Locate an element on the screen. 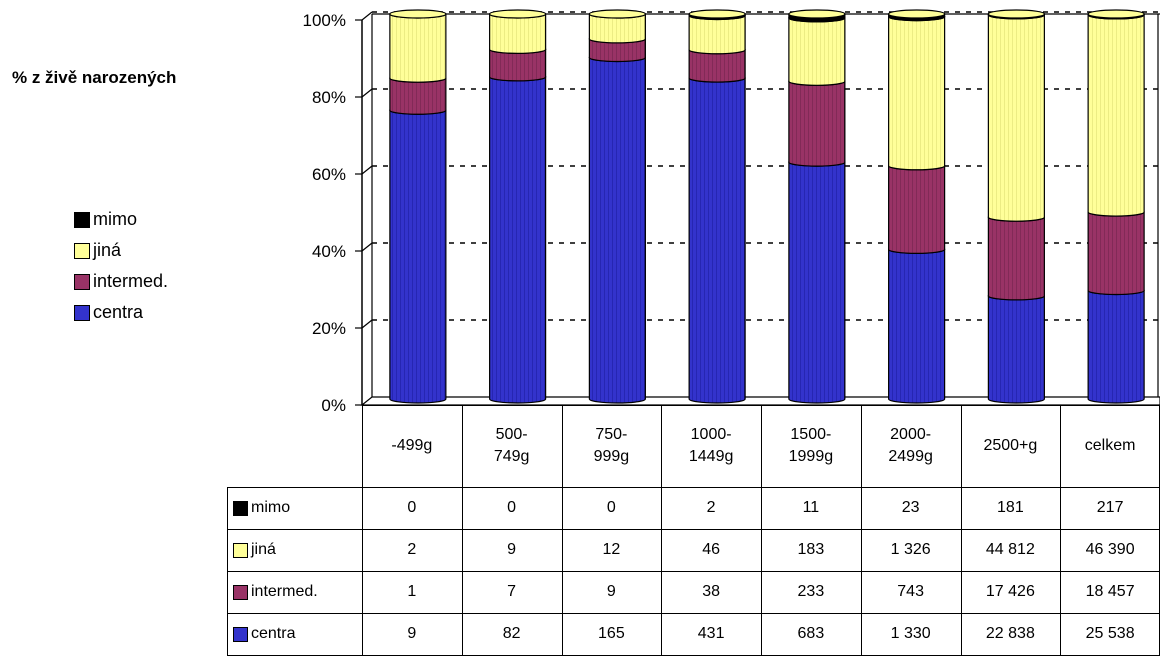 The width and height of the screenshot is (1160, 656). table-header-1500-1999g: 1500- 1999g is located at coordinates (811, 446).